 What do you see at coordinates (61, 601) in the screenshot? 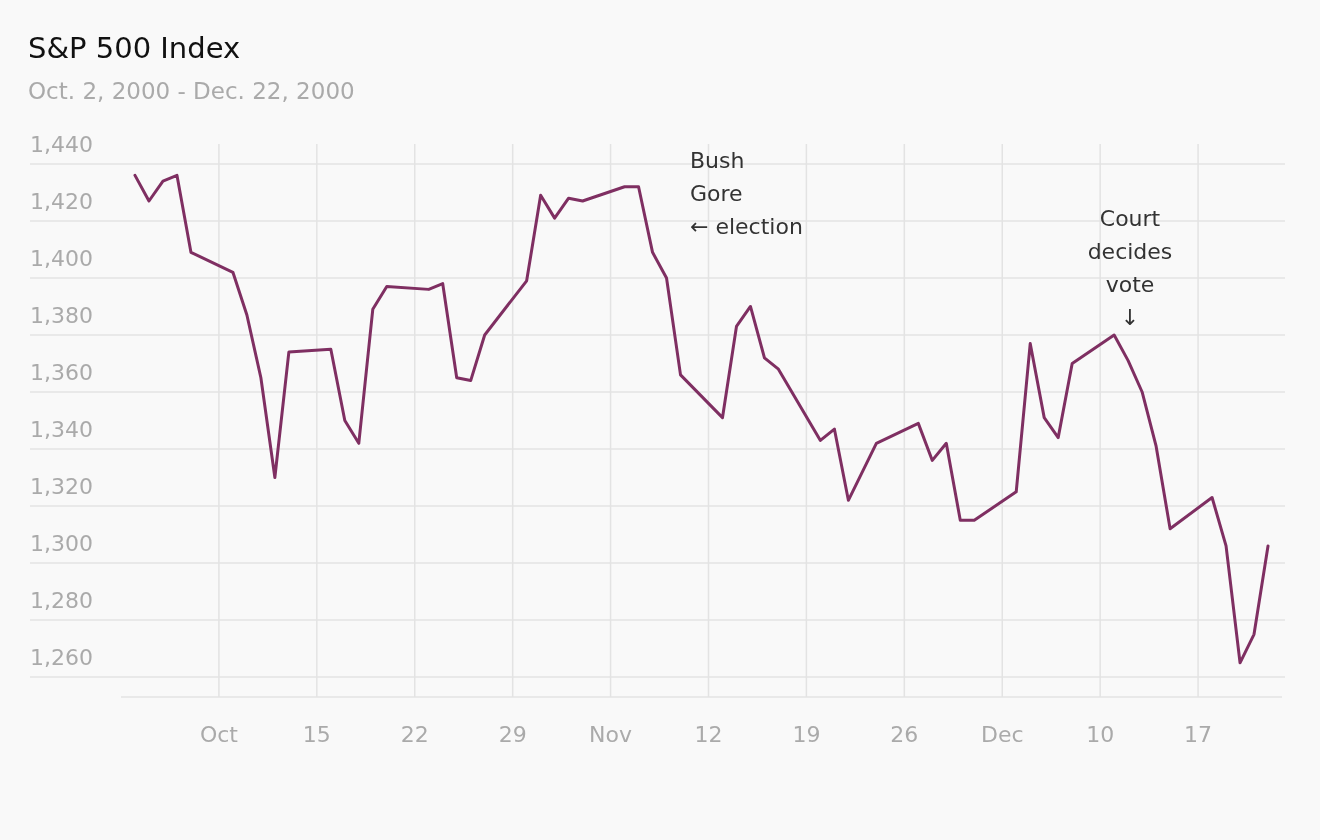
I see `y-tick-label: 1,280` at bounding box center [61, 601].